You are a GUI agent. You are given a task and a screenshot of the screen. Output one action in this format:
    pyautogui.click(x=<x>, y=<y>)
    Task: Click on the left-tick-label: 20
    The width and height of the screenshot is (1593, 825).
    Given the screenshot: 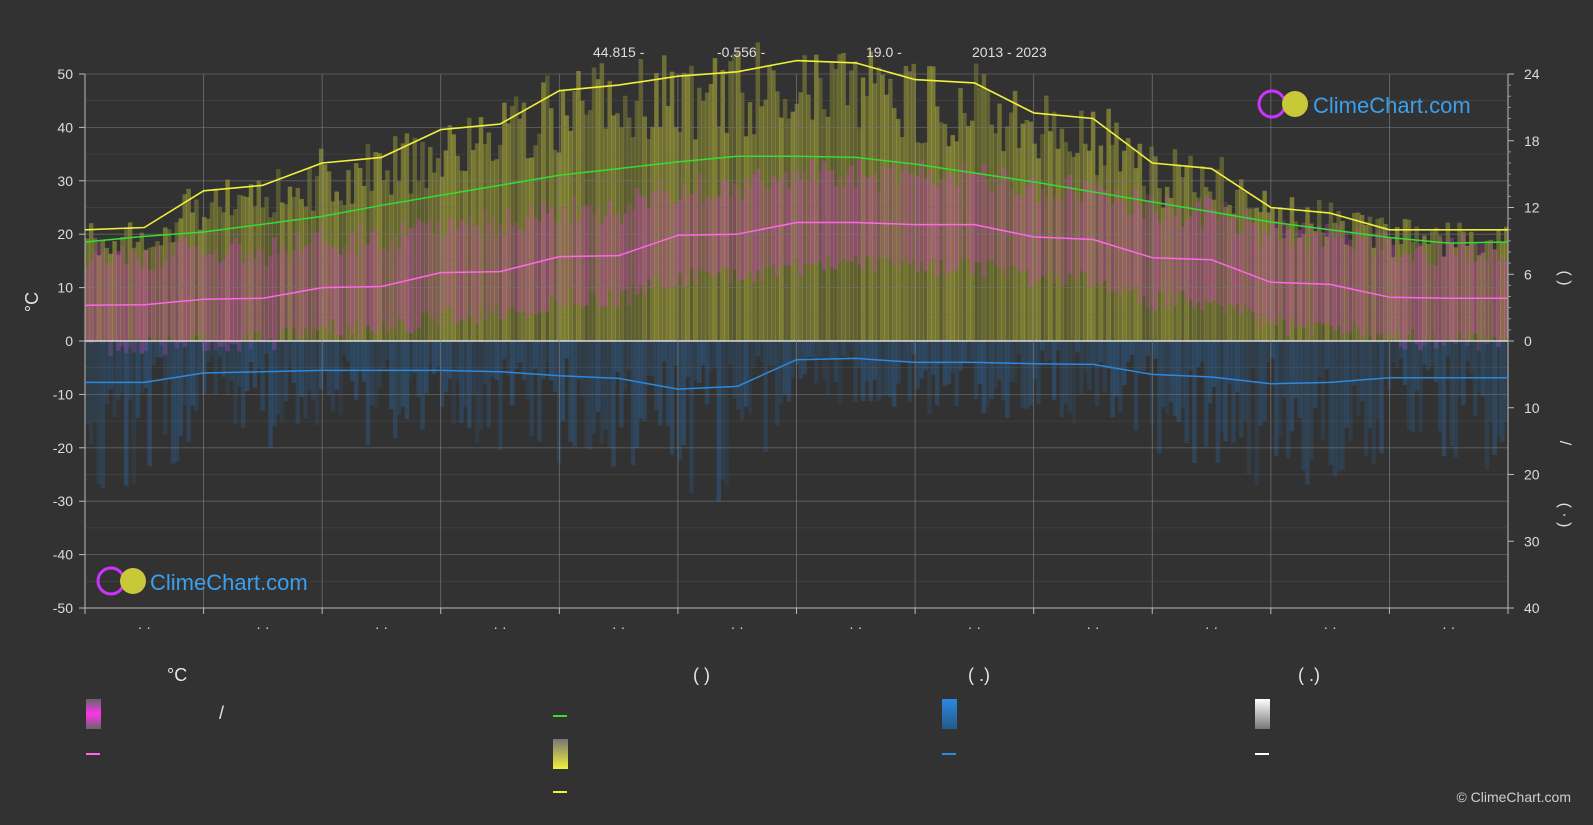 What is the action you would take?
    pyautogui.click(x=65, y=234)
    